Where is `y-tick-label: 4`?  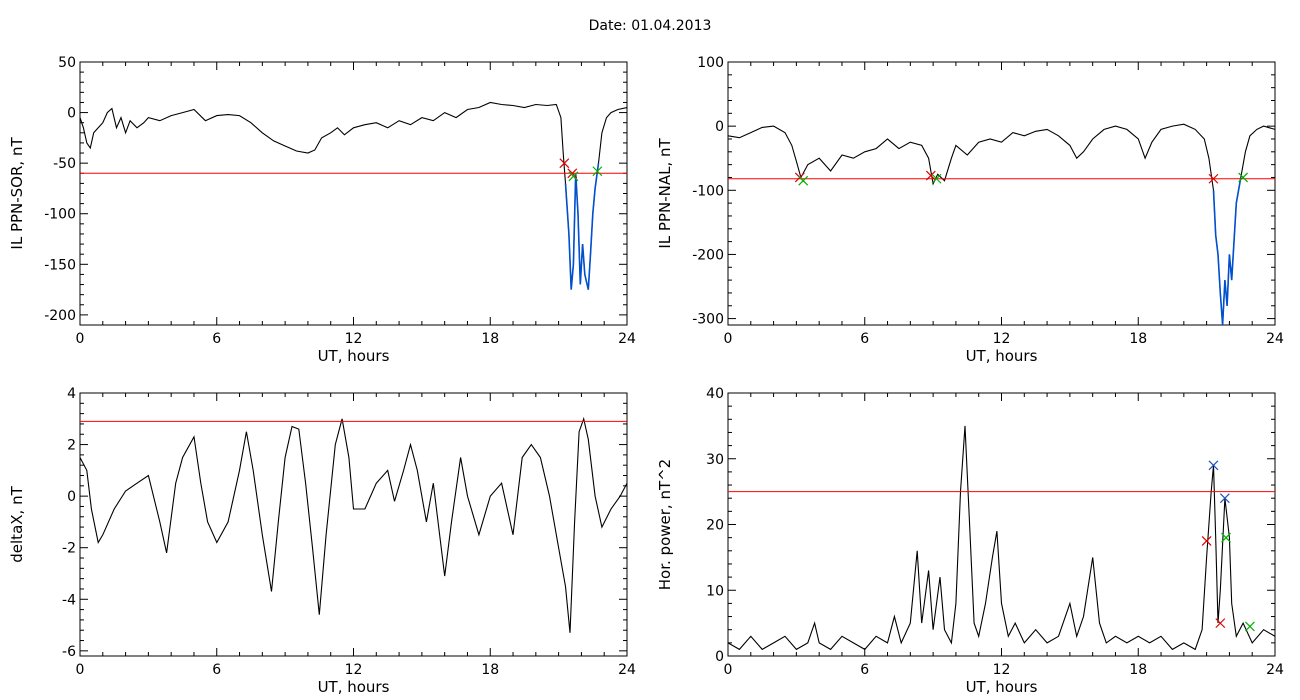
y-tick-label: 4 is located at coordinates (71, 394).